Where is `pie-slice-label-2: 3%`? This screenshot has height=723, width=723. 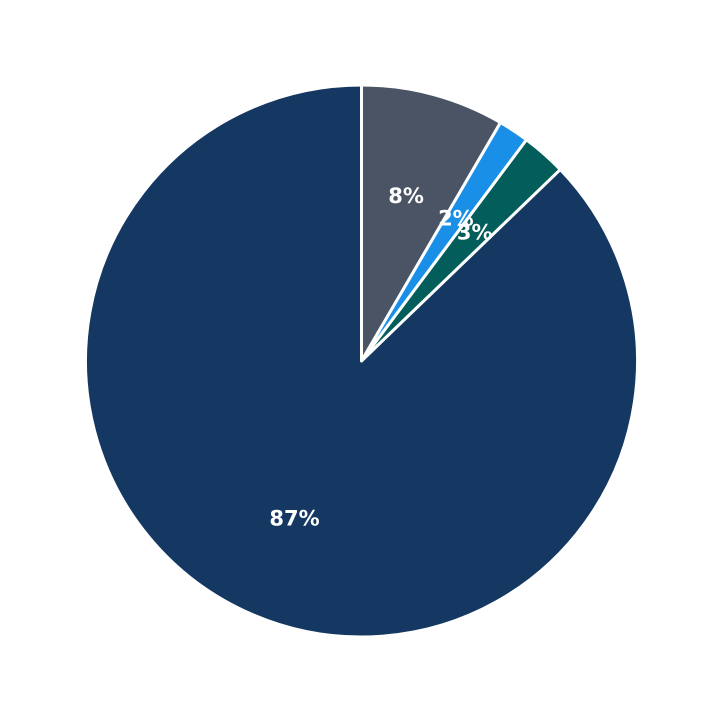 pie-slice-label-2: 3% is located at coordinates (475, 233).